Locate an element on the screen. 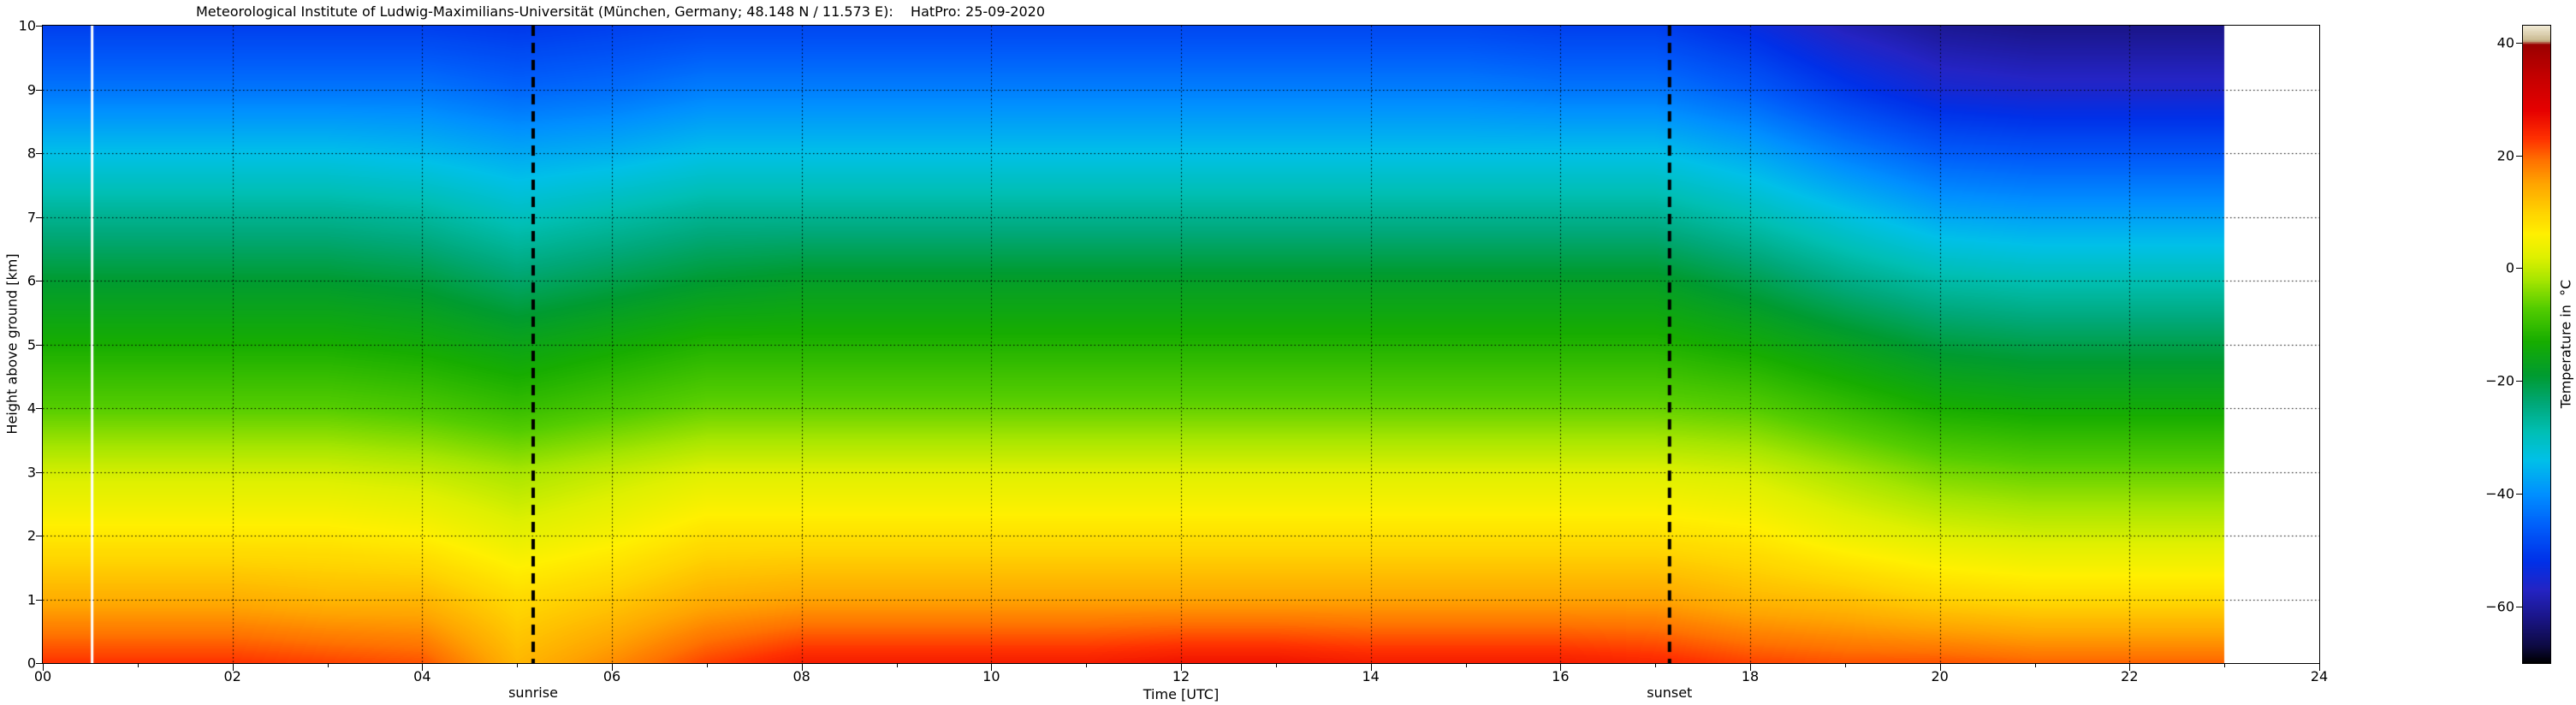  colorbar-tick-label: 40 is located at coordinates (2505, 42).